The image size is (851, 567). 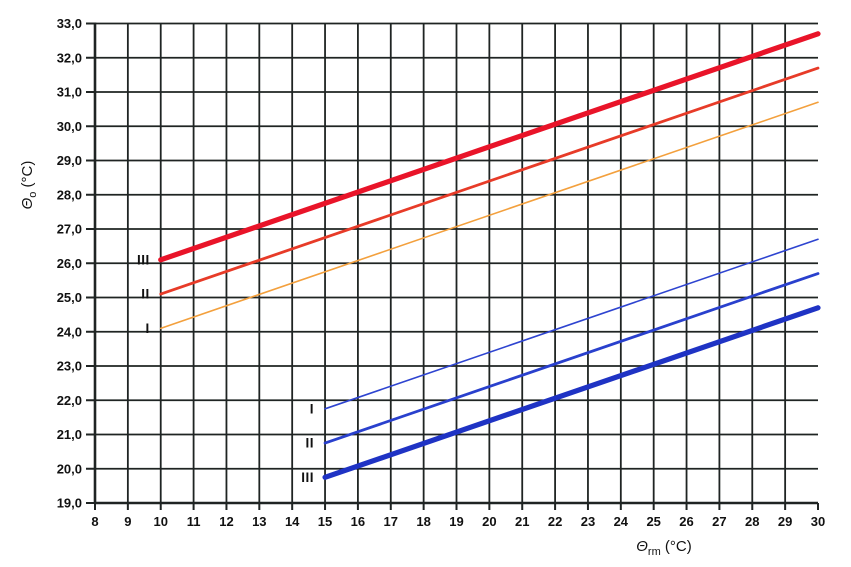 What do you see at coordinates (312, 408) in the screenshot?
I see `series-label-lower_limit_category_I: I` at bounding box center [312, 408].